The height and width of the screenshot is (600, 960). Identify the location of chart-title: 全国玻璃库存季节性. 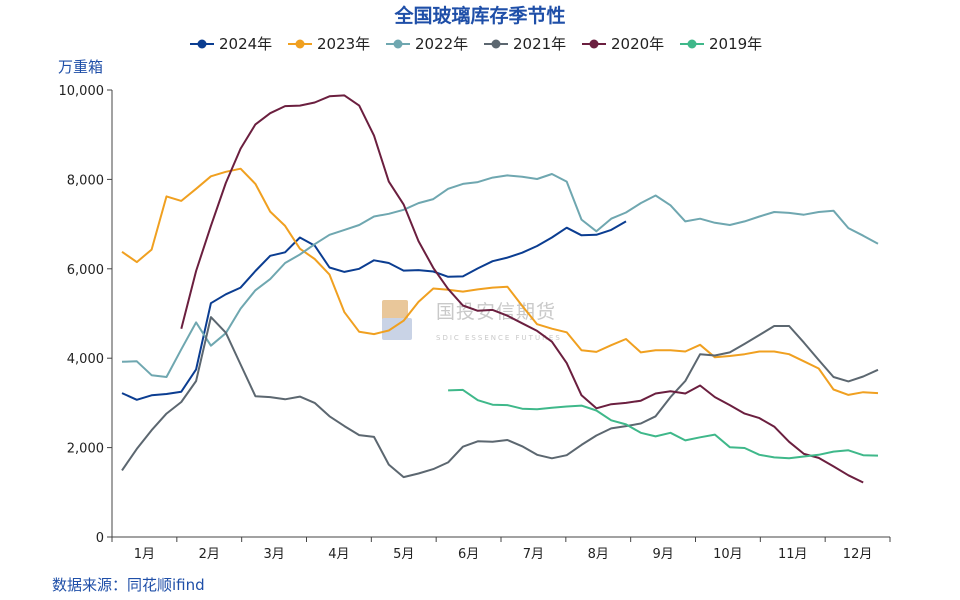
(479, 15).